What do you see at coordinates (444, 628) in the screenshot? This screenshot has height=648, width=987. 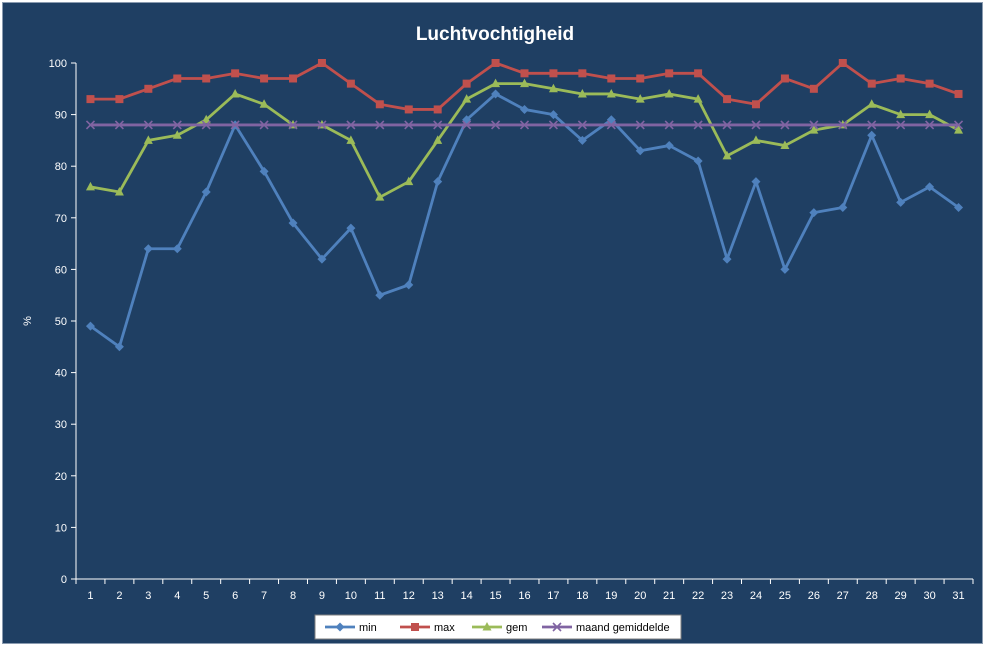 I see `legend-label-max: max` at bounding box center [444, 628].